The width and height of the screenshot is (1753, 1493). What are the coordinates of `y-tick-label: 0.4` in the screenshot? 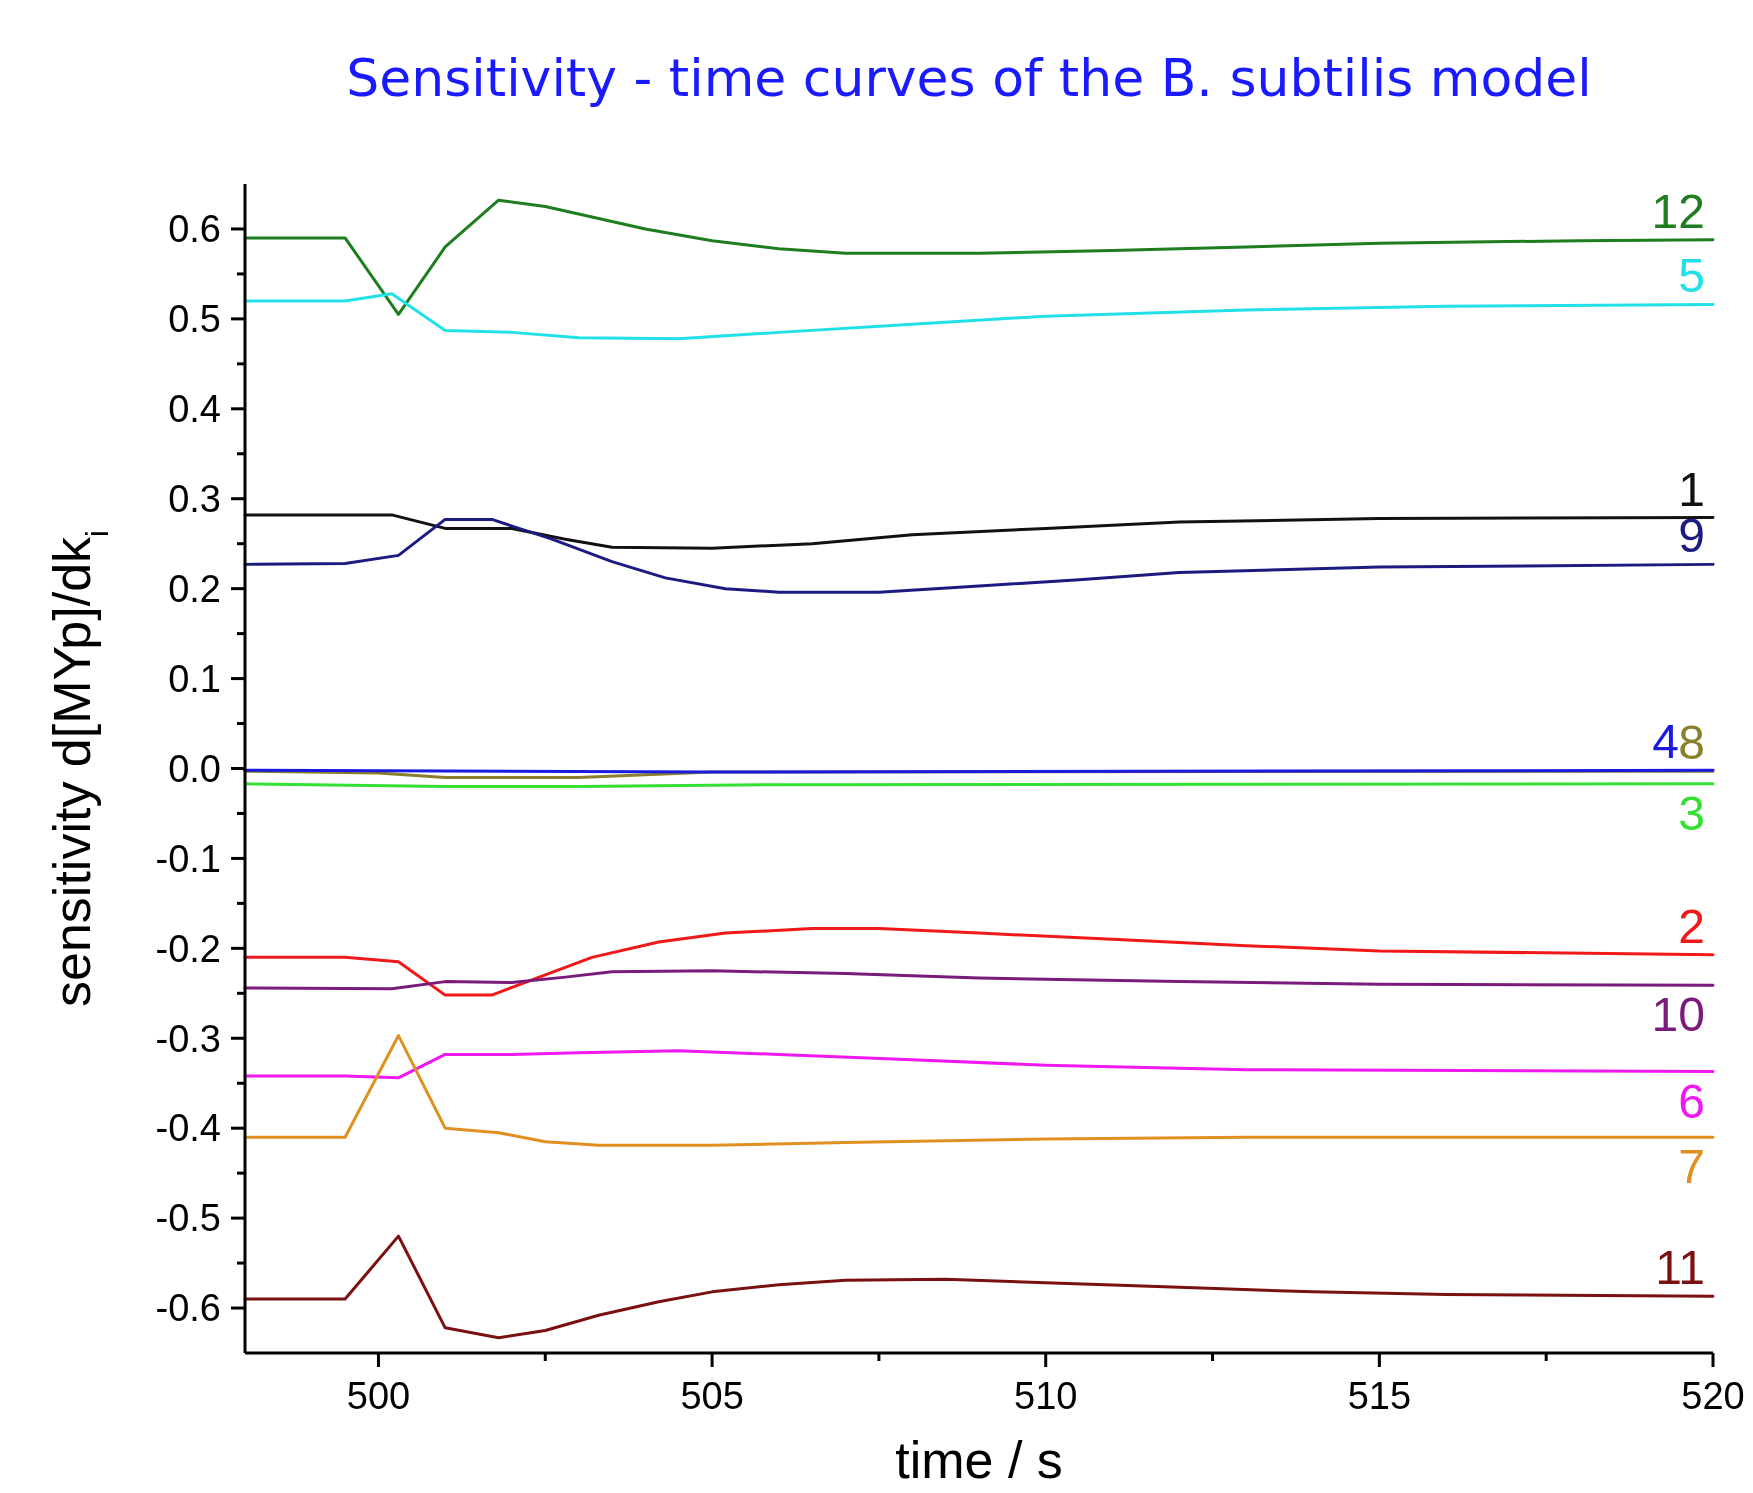 It's located at (194, 409).